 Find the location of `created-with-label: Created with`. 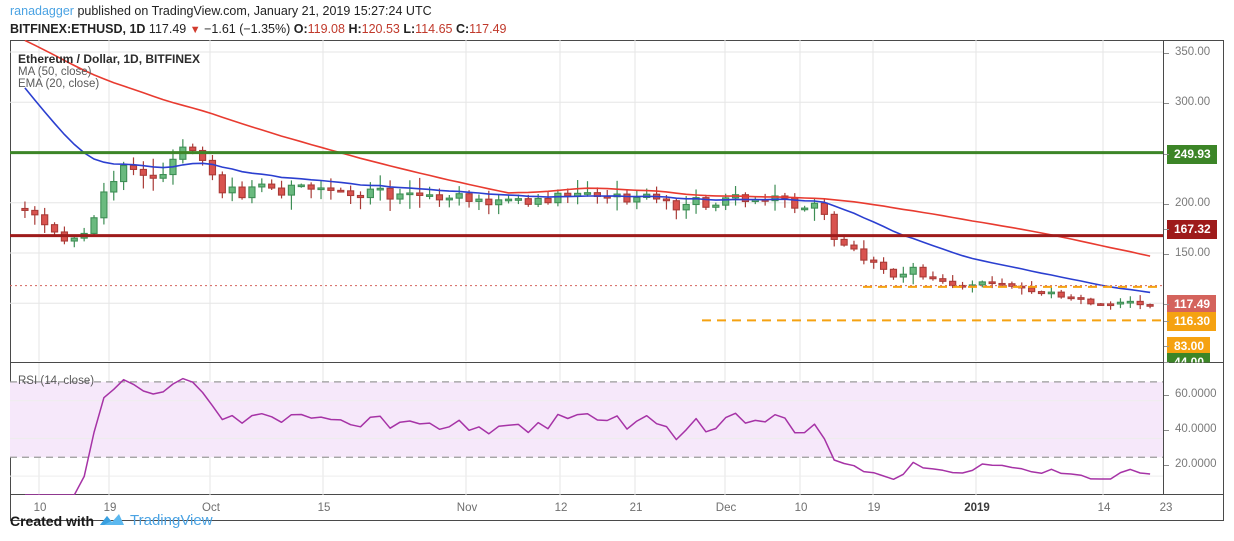

created-with-label: Created with is located at coordinates (52, 520).